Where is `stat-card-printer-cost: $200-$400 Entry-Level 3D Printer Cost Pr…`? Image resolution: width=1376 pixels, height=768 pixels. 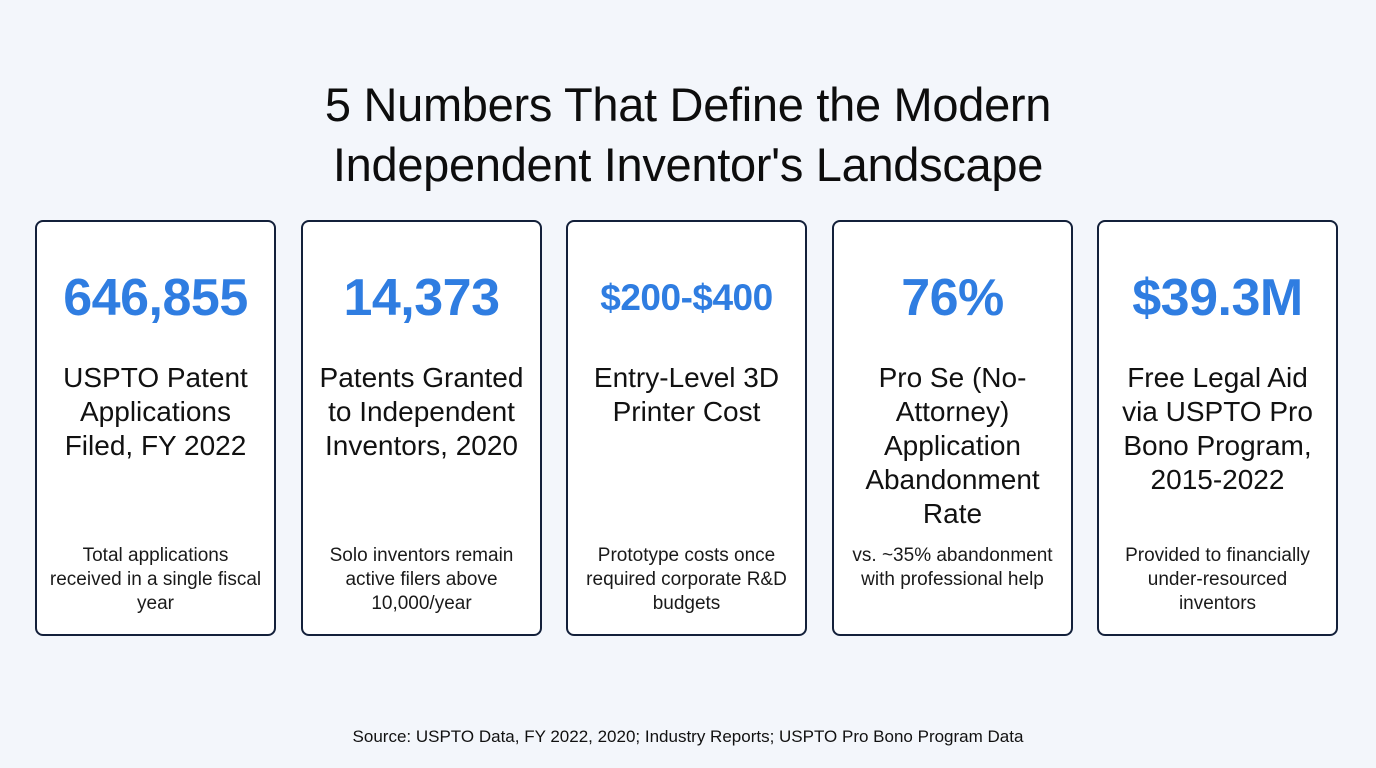
stat-card-printer-cost: $200-$400 Entry-Level 3D Printer Cost Pr… is located at coordinates (686, 428).